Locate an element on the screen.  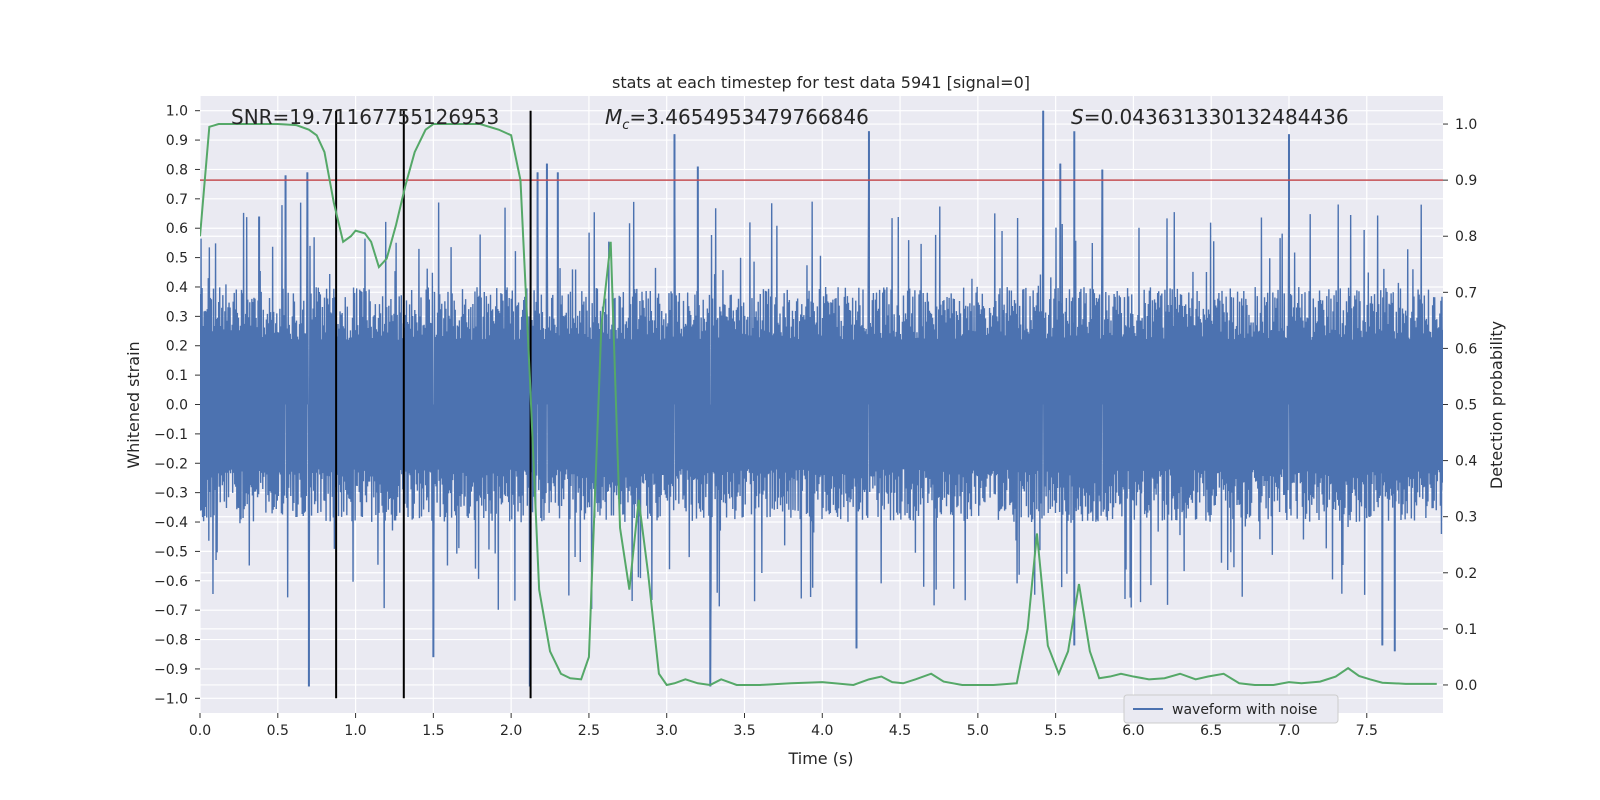
y-left-tick-label: 0.8 is located at coordinates (177, 170).